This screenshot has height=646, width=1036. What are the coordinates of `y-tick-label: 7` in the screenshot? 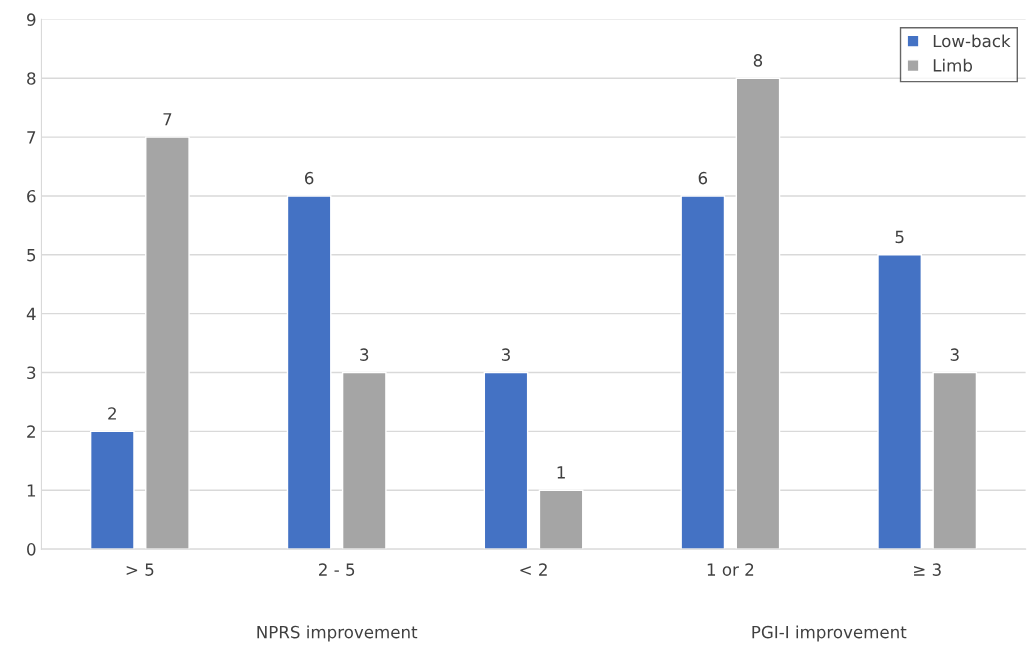 It's located at (31, 137).